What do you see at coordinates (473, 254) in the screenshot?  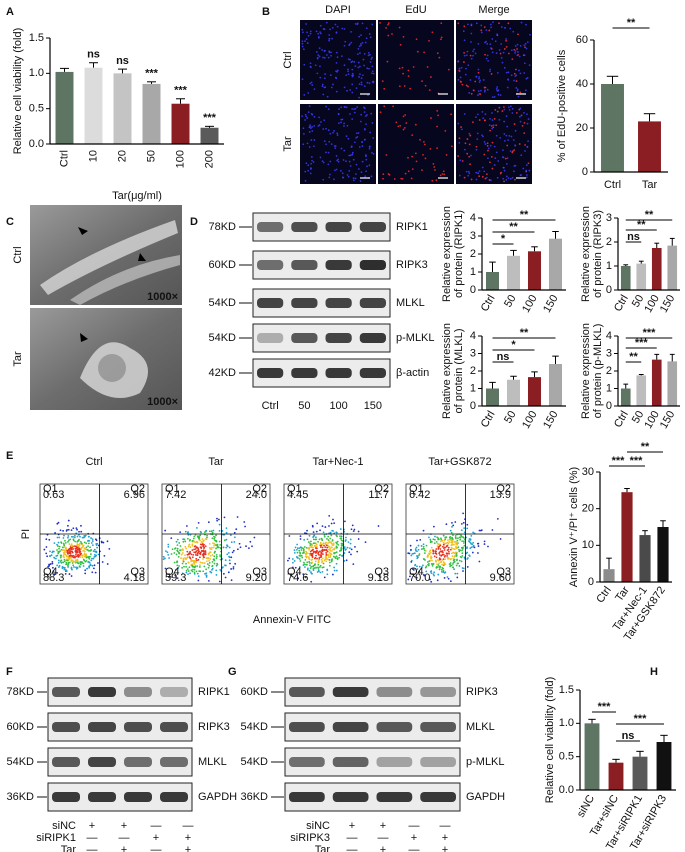 I see `y-tick-label: 2` at bounding box center [473, 254].